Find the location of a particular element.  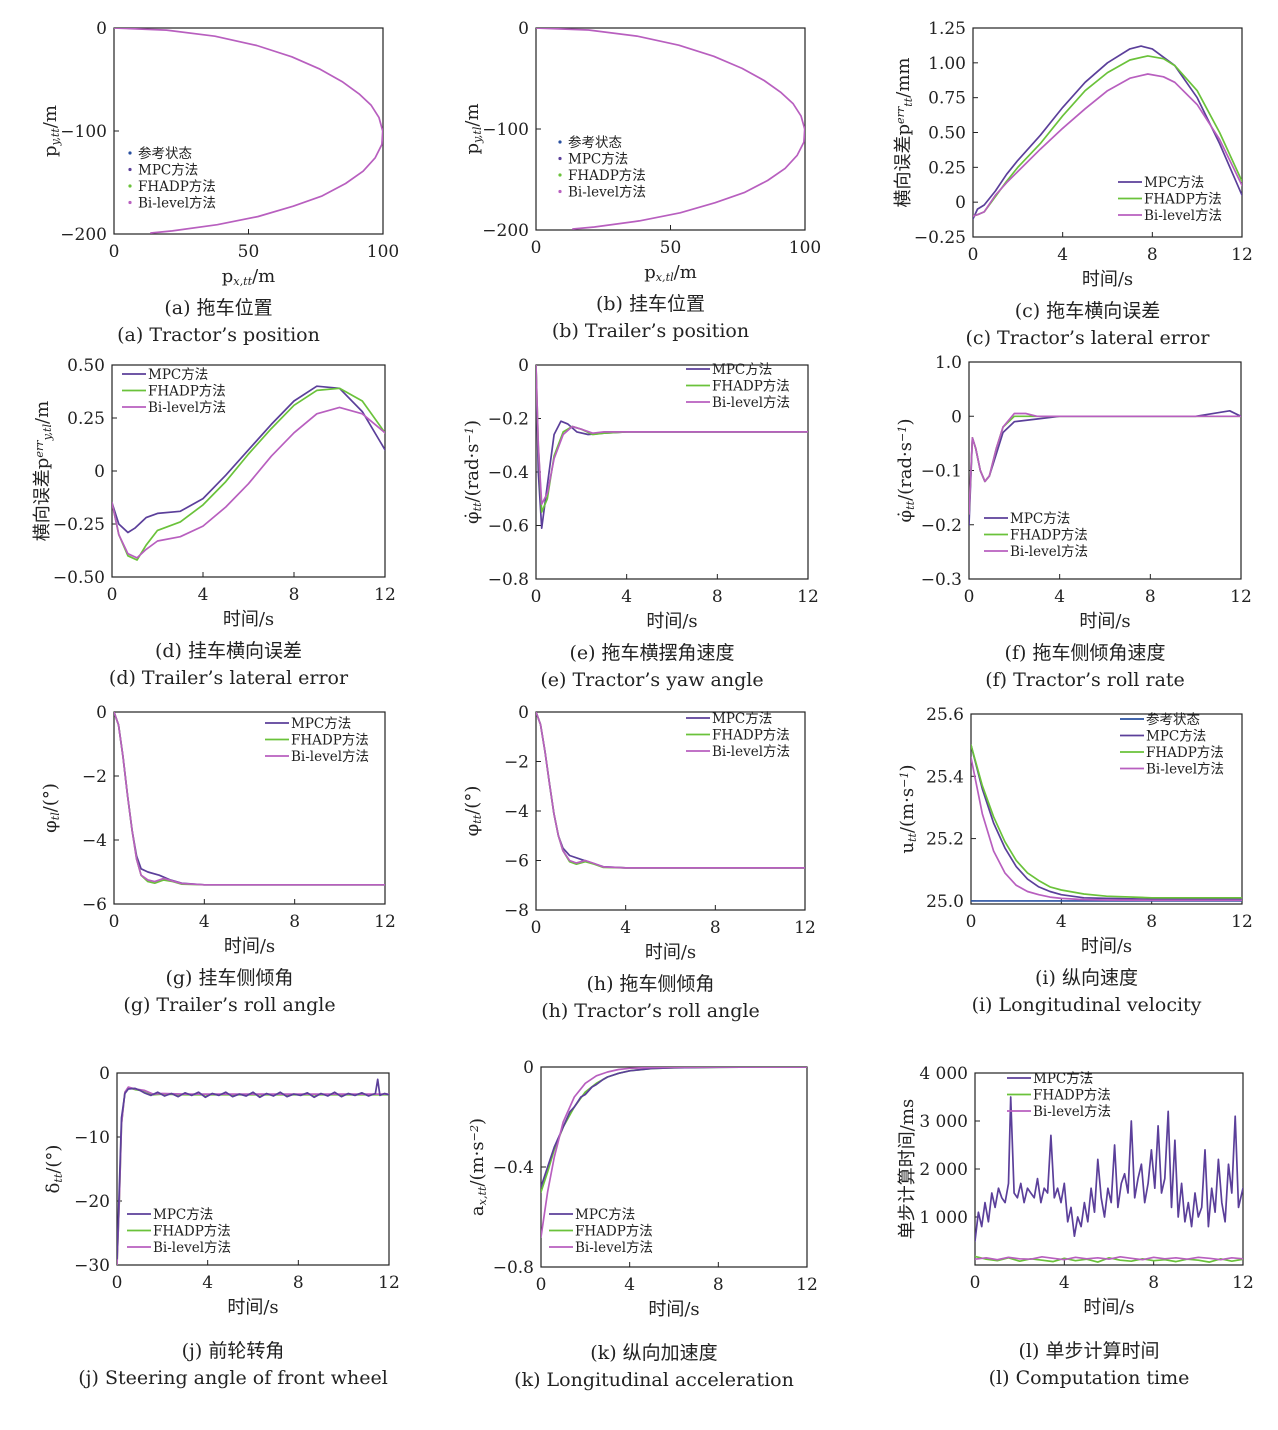

x-tick-label: 100 is located at coordinates (805, 248).